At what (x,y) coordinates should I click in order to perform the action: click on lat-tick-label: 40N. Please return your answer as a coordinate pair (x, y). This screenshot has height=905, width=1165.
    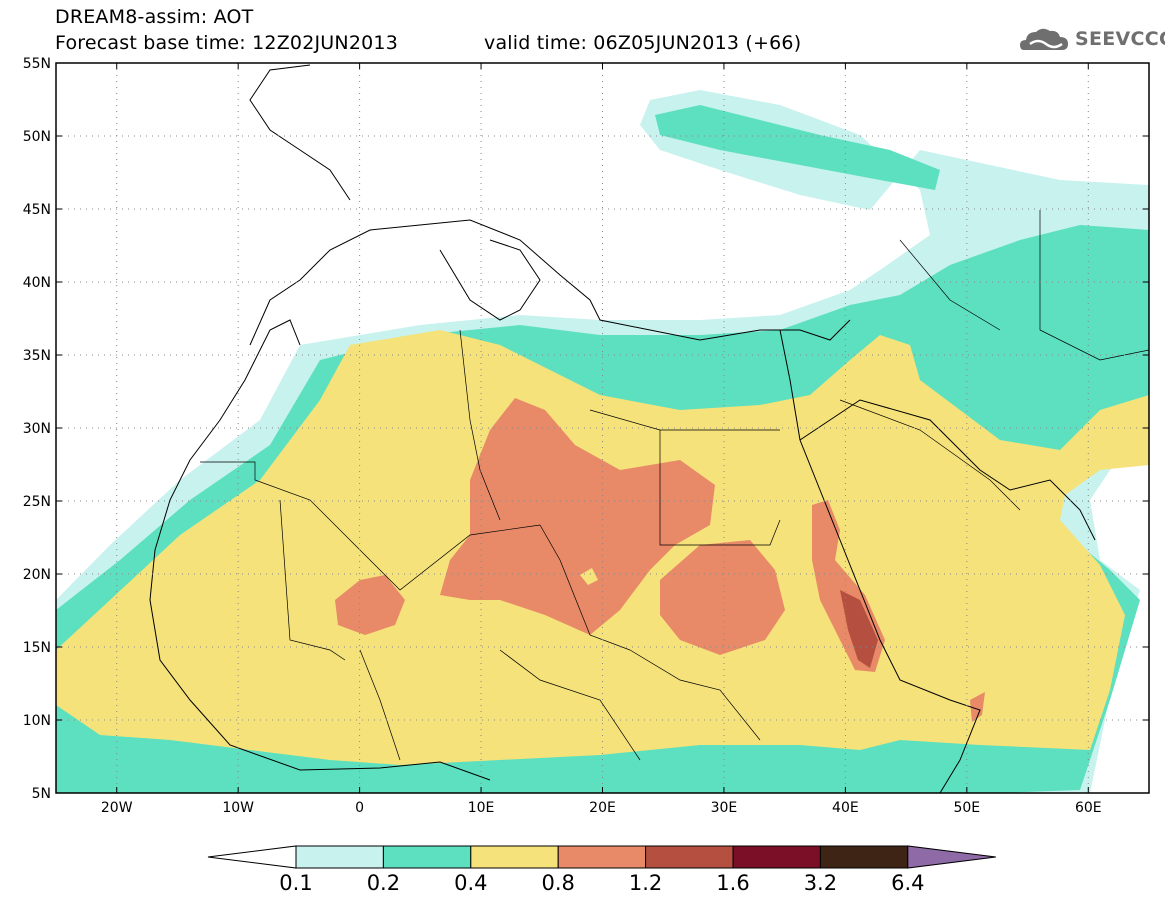
    Looking at the image, I should click on (37, 283).